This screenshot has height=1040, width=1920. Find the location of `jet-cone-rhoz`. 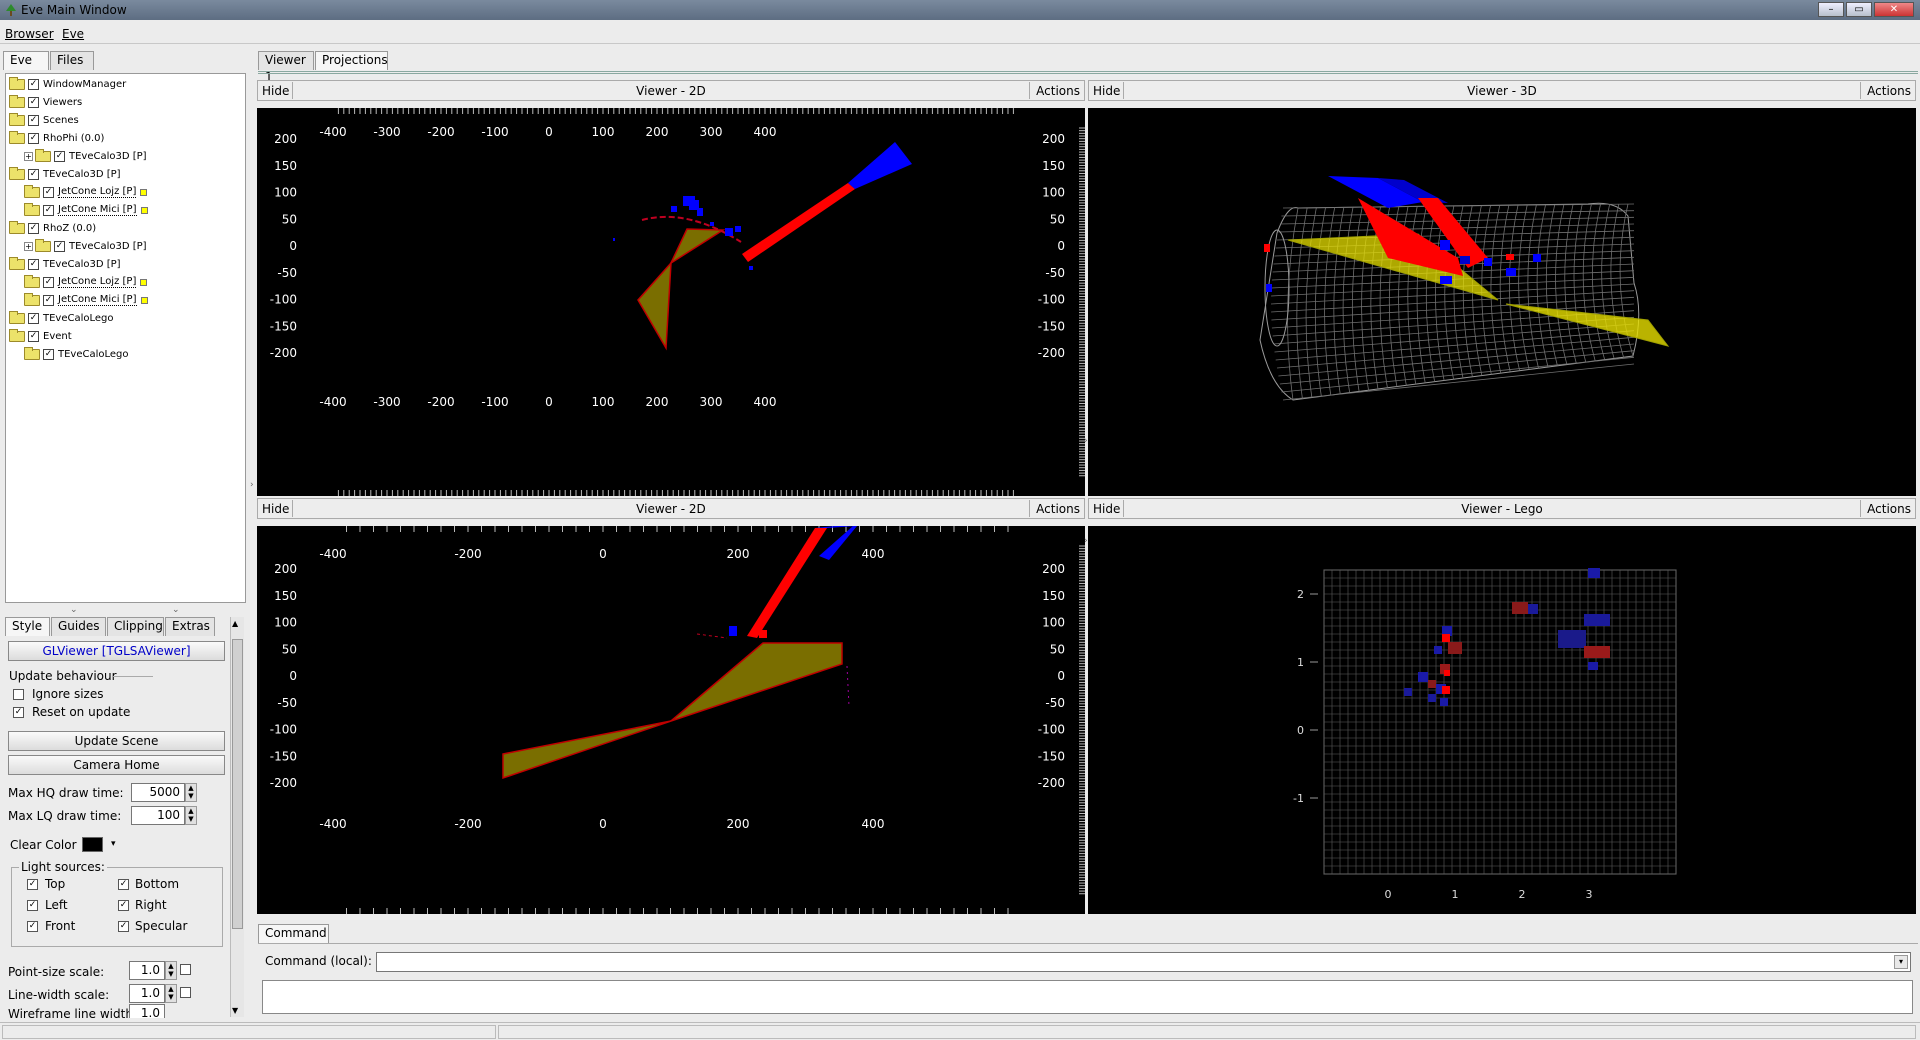

jet-cone-rhoz is located at coordinates (756, 682).